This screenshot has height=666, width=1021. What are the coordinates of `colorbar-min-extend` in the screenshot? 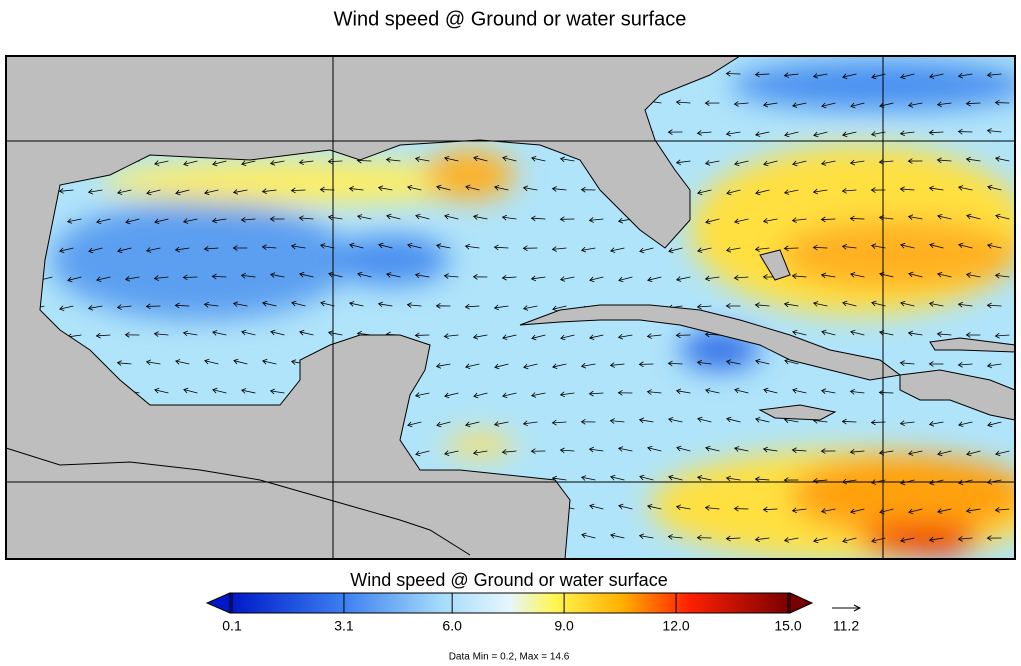 It's located at (218, 603).